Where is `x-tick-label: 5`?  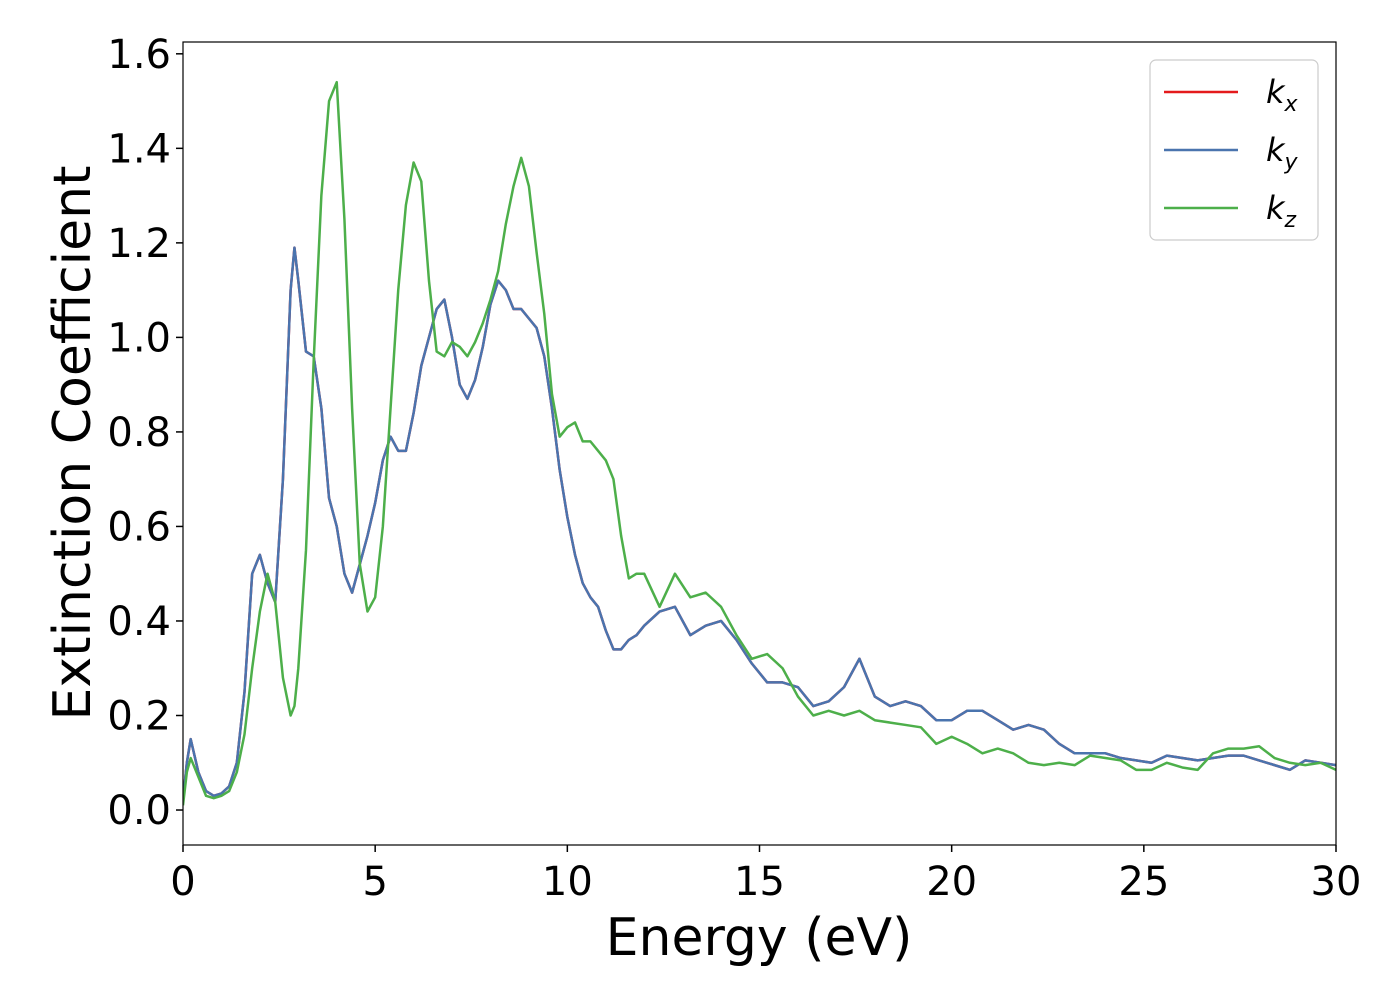 x-tick-label: 5 is located at coordinates (374, 882).